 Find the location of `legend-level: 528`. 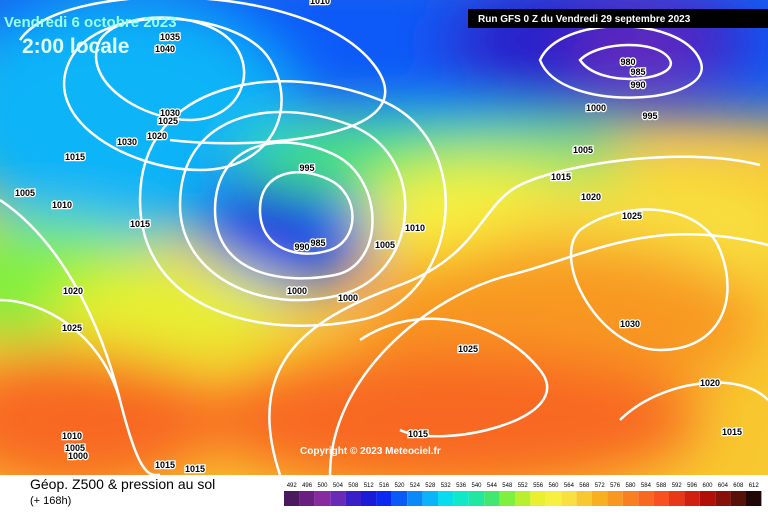

legend-level: 528 is located at coordinates (430, 486).